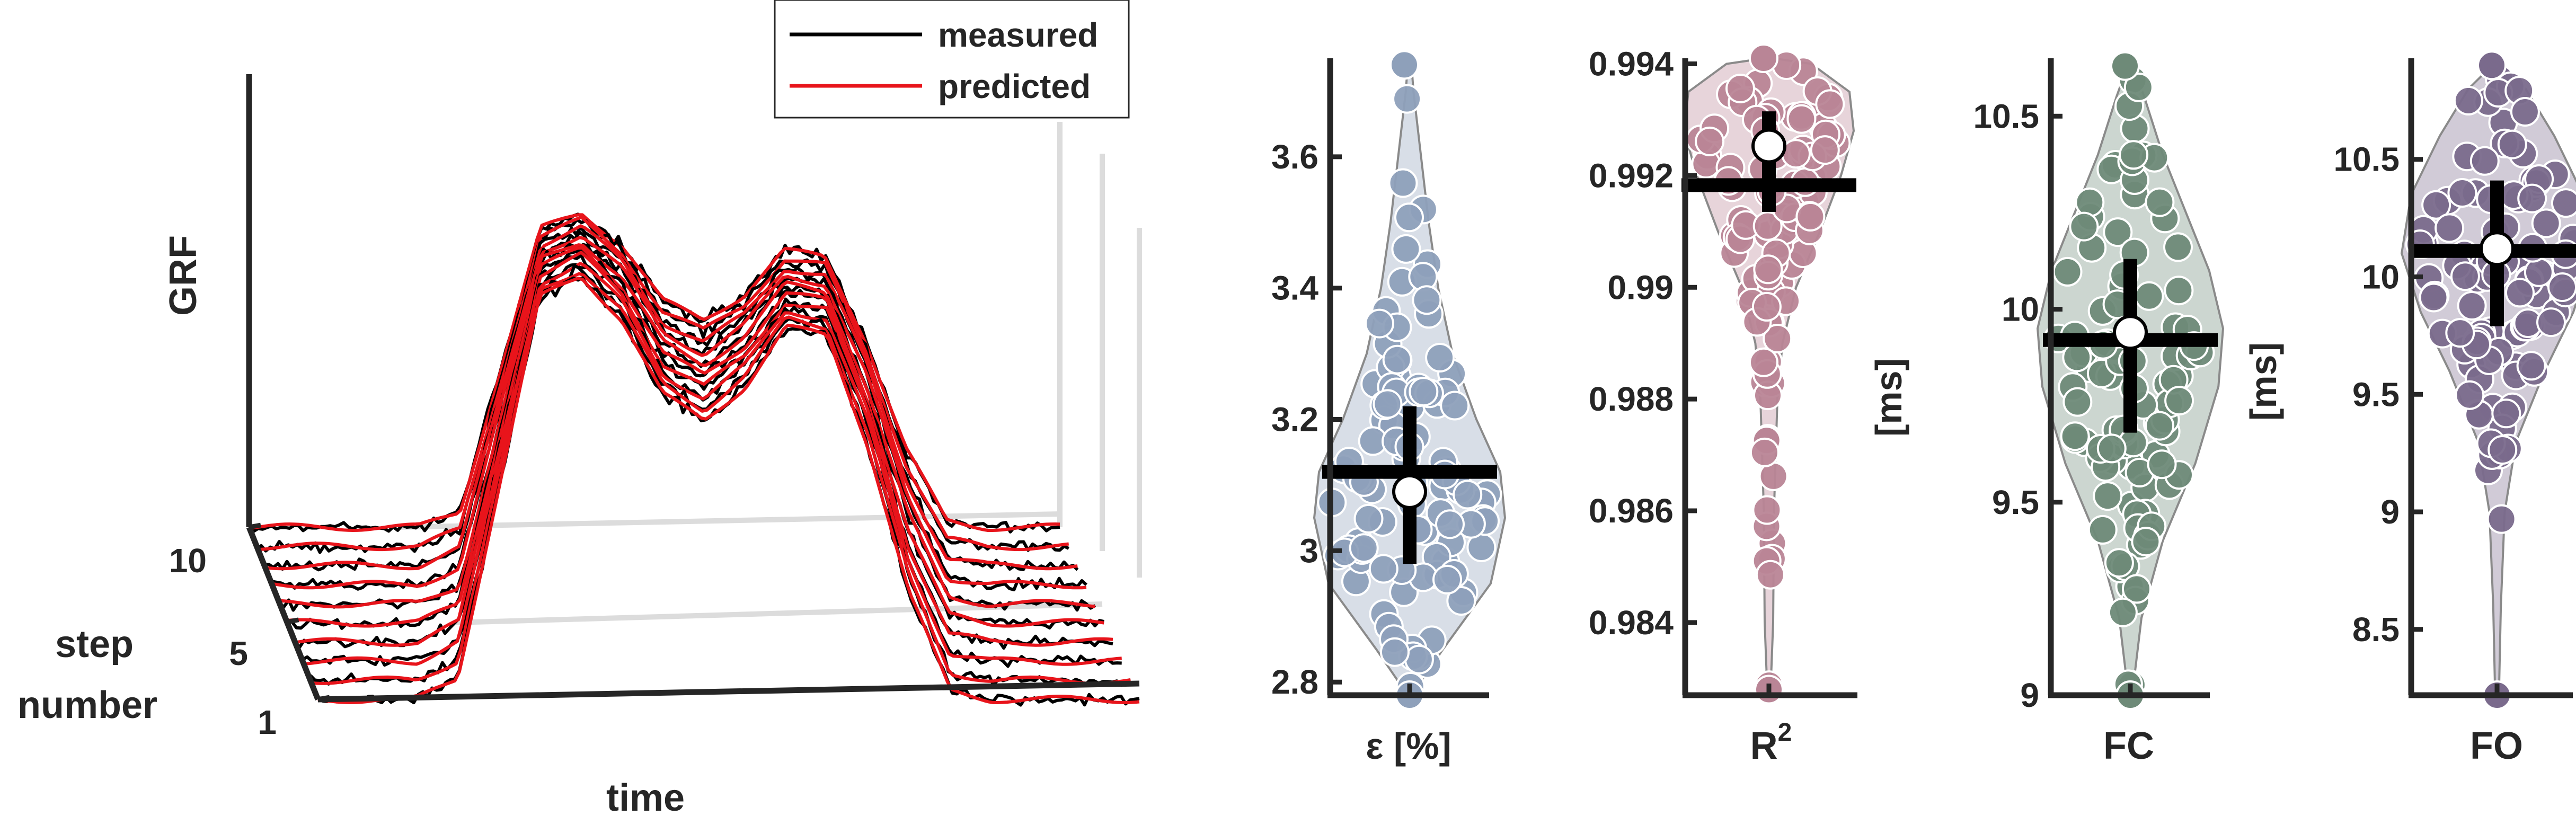  Describe the element at coordinates (2015, 502) in the screenshot. I see `violin-ytick-label-fc: 9.5` at that location.